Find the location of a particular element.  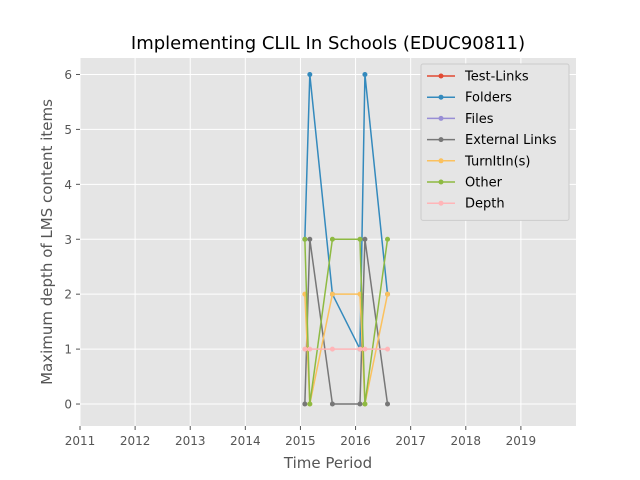

y-axis-label: Maximum depth of LMS content items is located at coordinates (47, 242).